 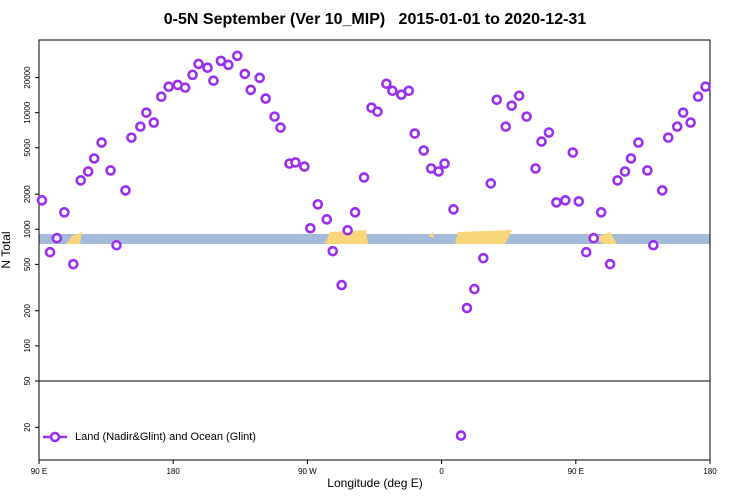 What do you see at coordinates (55, 437) in the screenshot?
I see `legend-marker` at bounding box center [55, 437].